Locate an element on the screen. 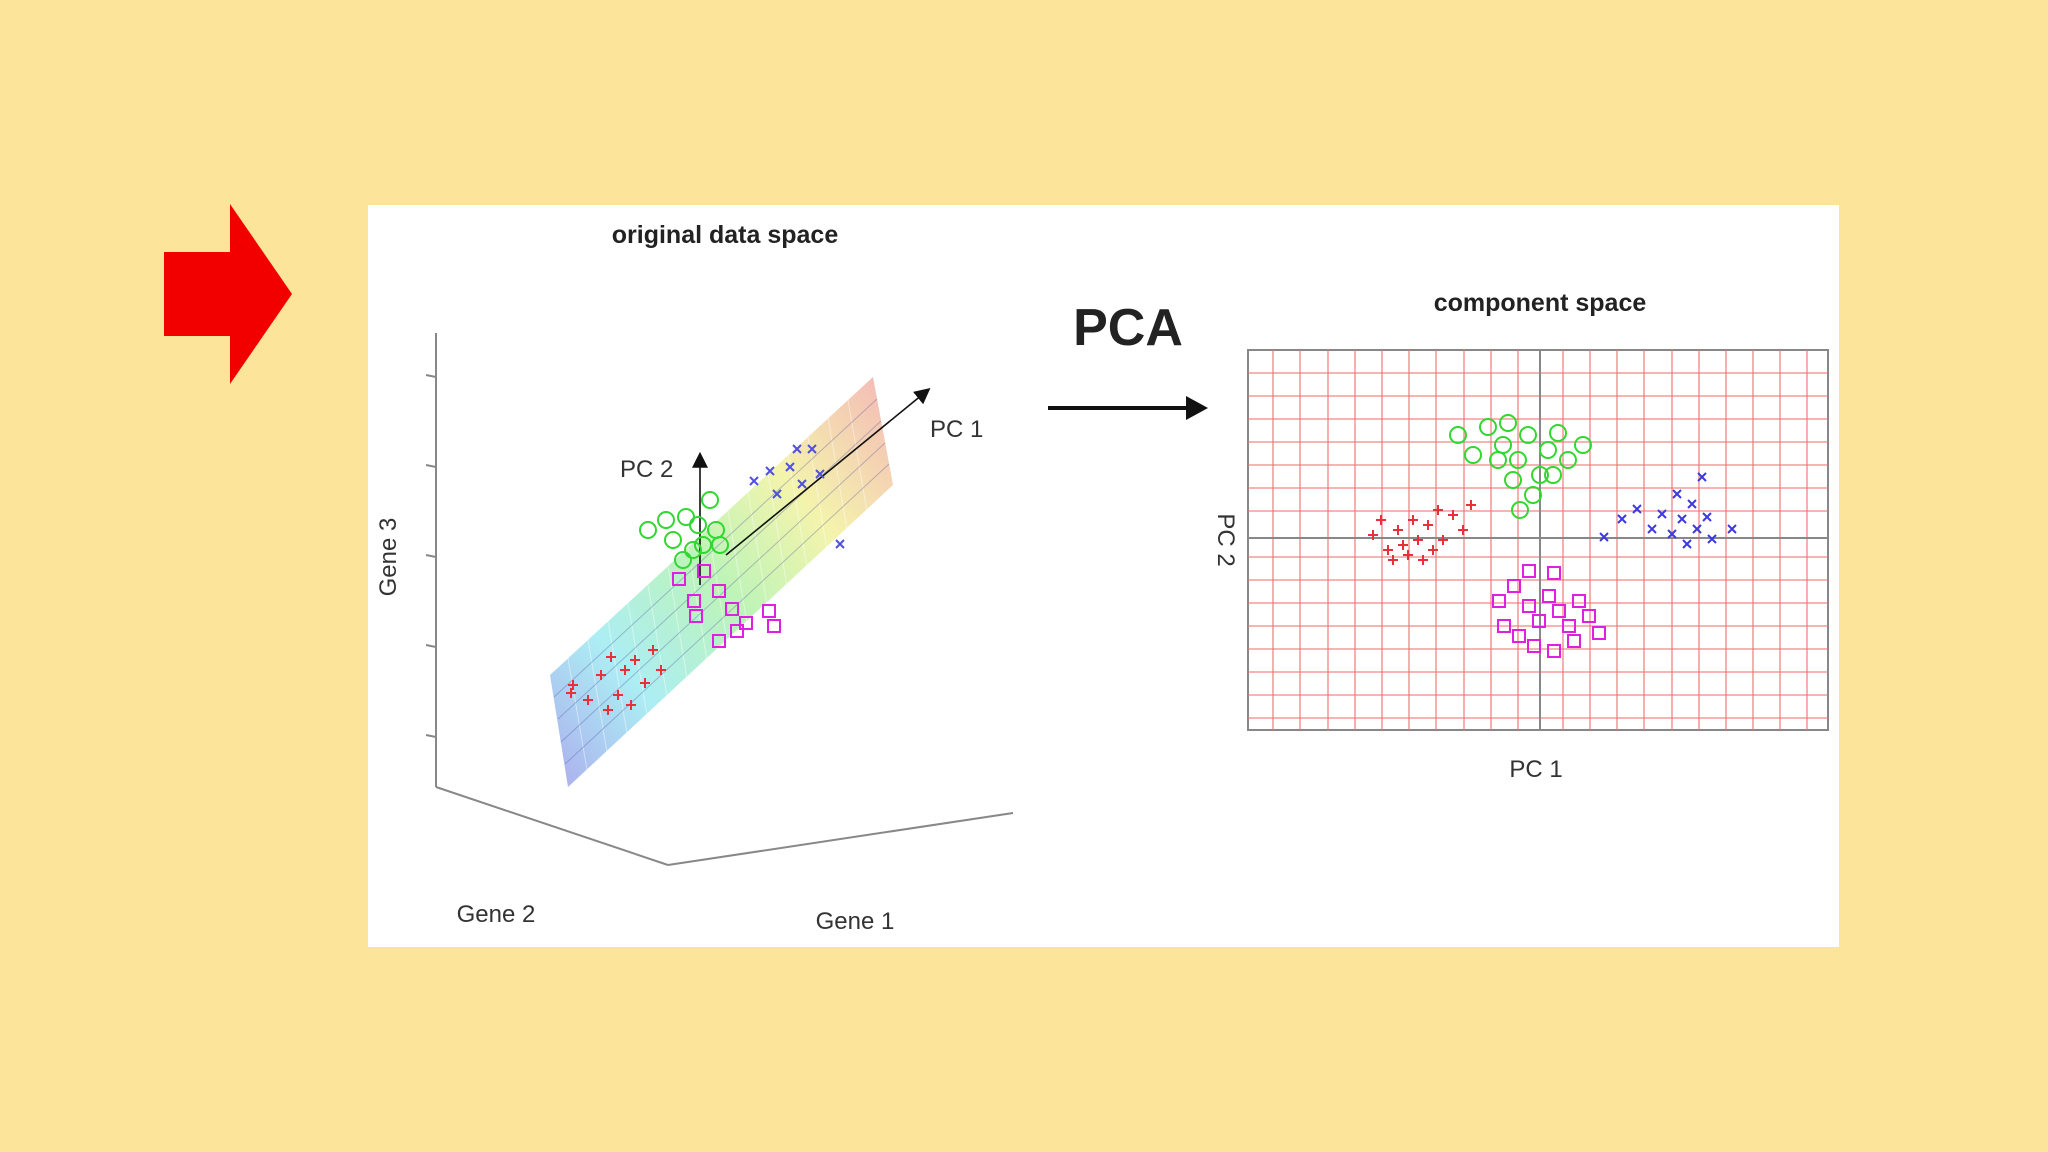  grid-lines is located at coordinates (1538, 540).